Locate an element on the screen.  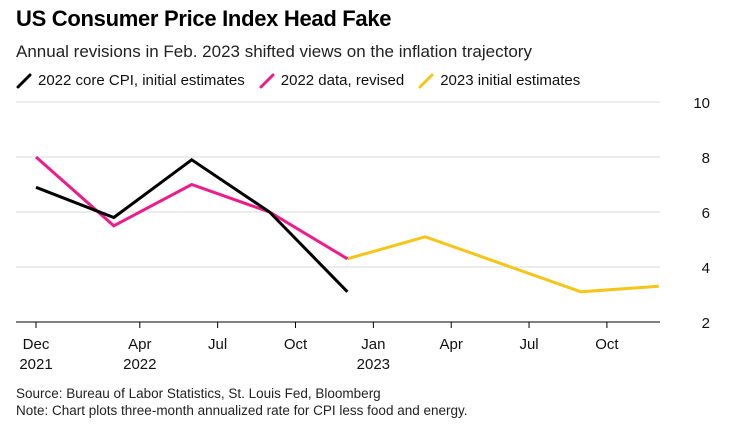
series-line-initial is located at coordinates (192, 225).